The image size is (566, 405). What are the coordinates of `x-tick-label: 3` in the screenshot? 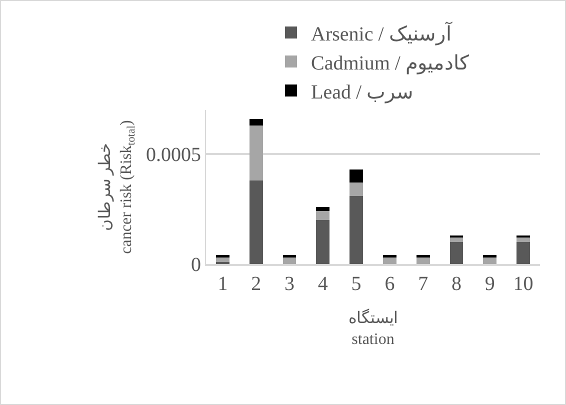 It's located at (289, 284).